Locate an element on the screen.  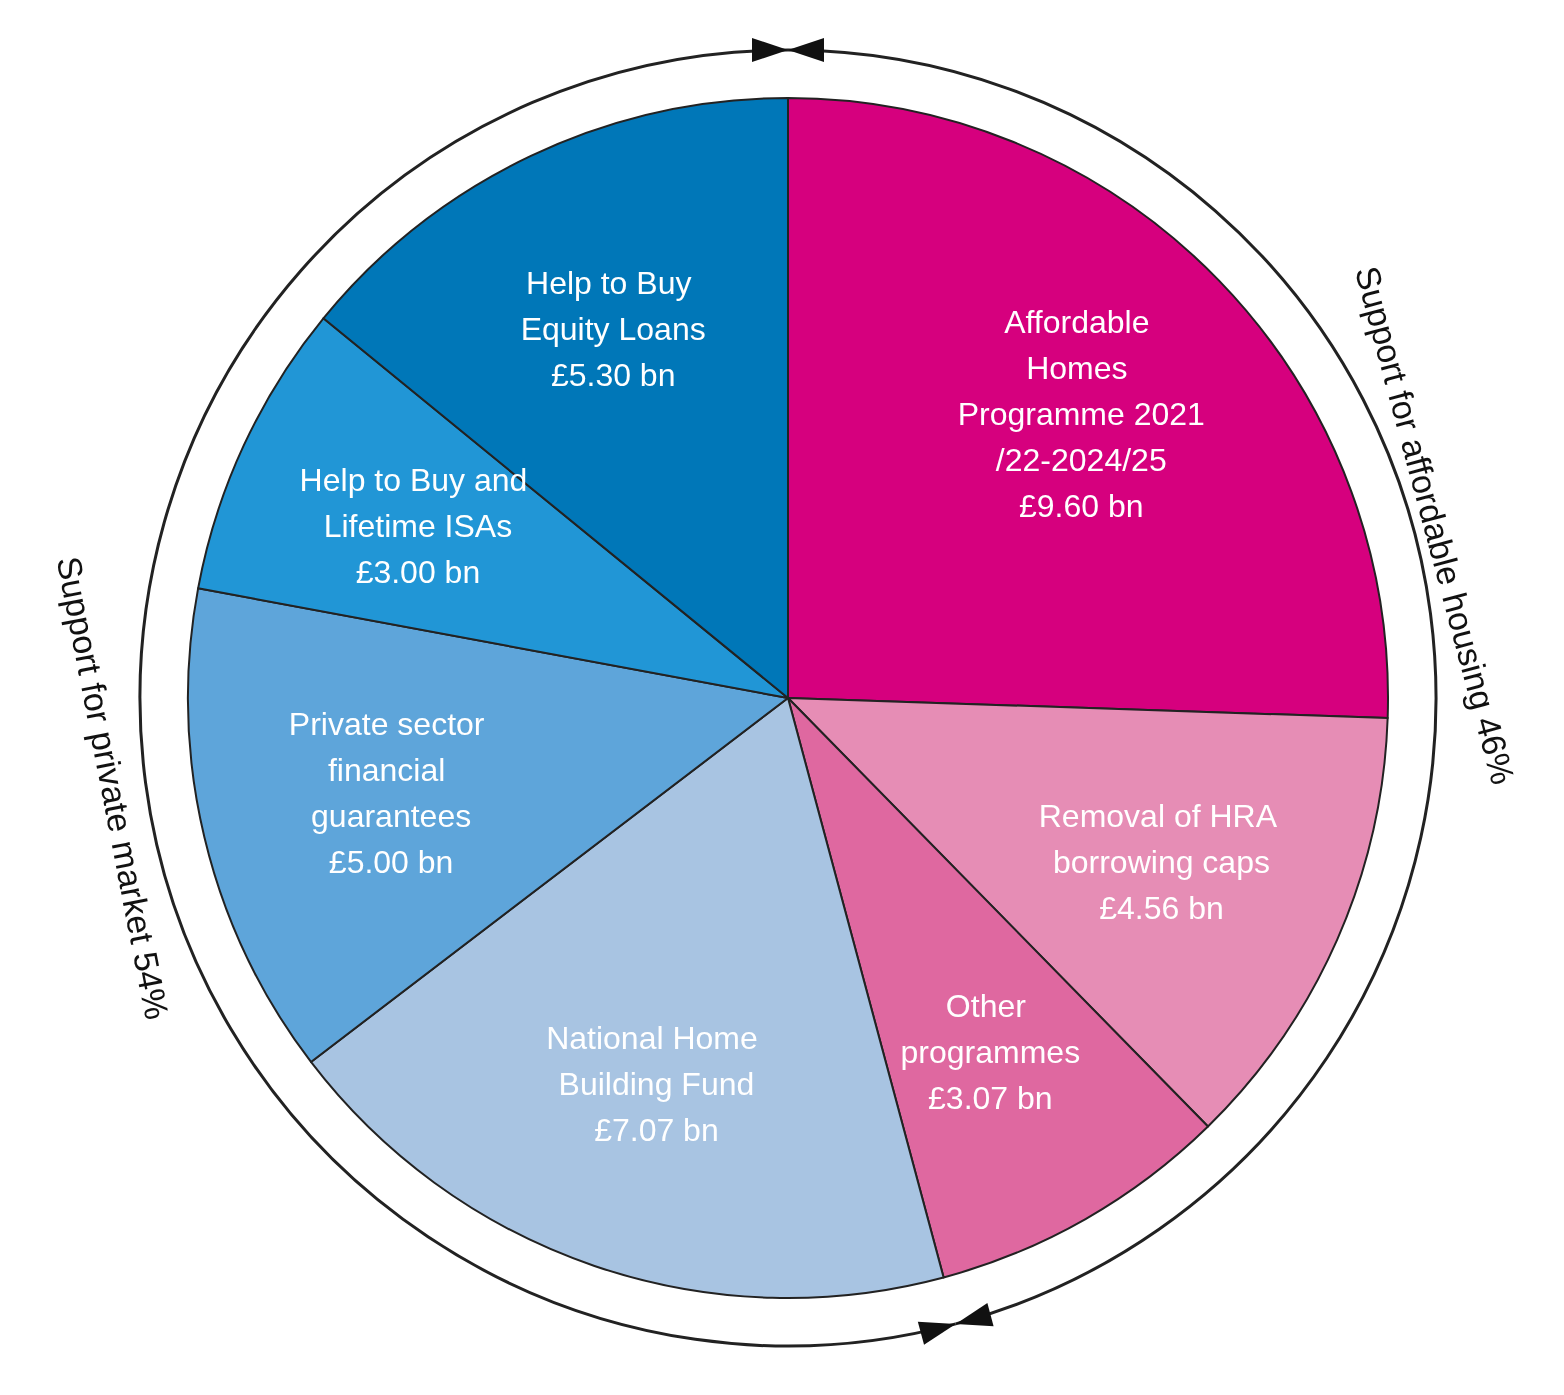
slice-label: Help to Buy Equity Loans is located at coordinates (613, 306).